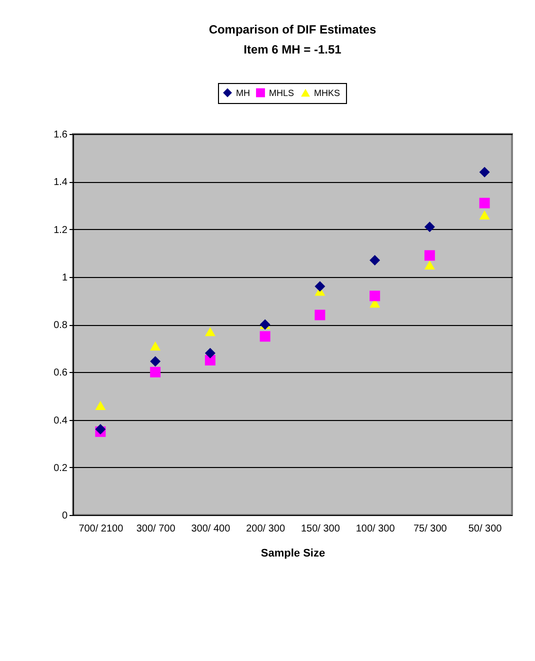  I want to click on legend-label: MHKS, so click(327, 93).